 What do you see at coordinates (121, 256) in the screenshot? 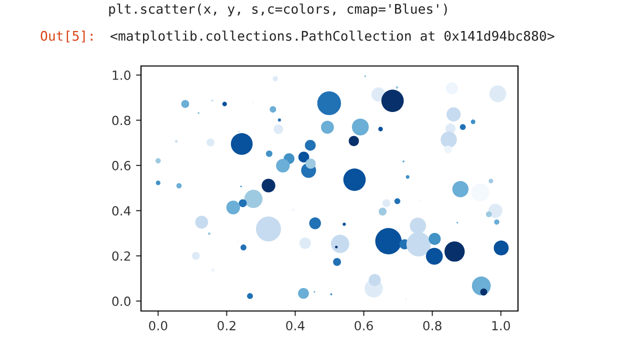
I see `y-tick-label: 0.2` at bounding box center [121, 256].